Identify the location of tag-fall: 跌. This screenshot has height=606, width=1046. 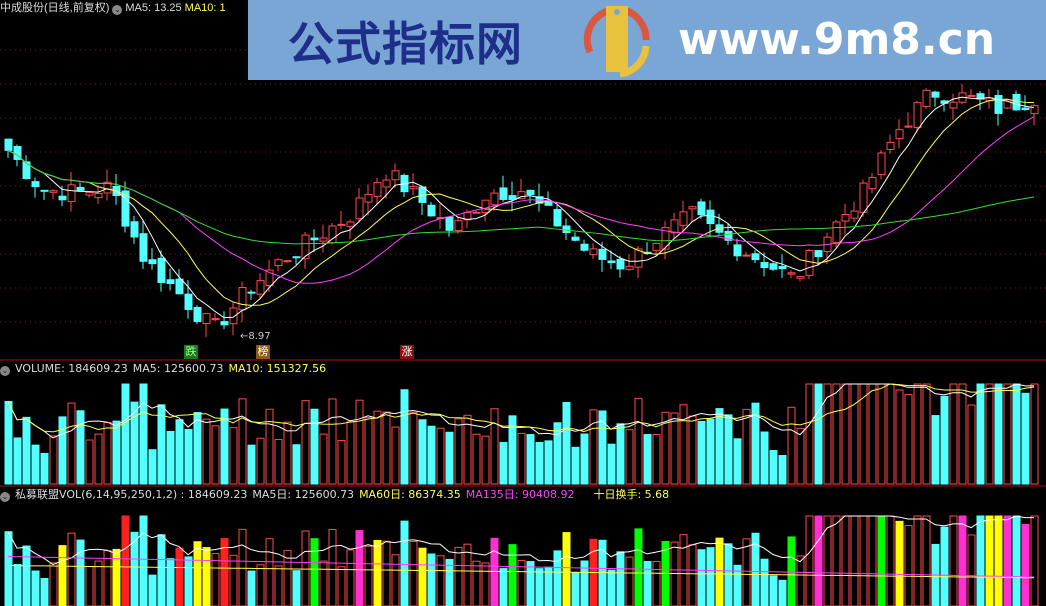
(191, 352).